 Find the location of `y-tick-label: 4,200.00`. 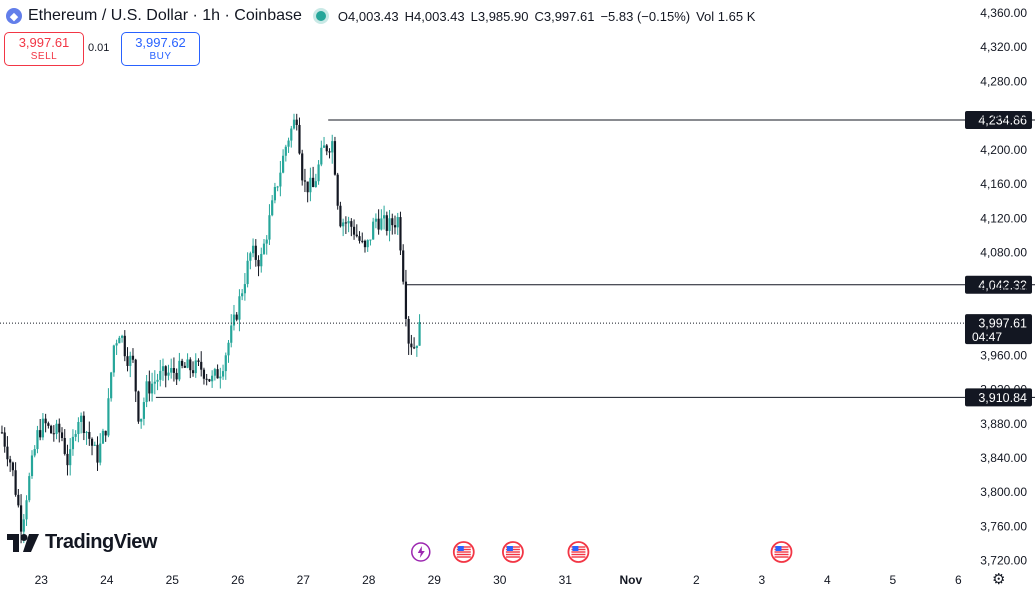

y-tick-label: 4,200.00 is located at coordinates (1003, 150).